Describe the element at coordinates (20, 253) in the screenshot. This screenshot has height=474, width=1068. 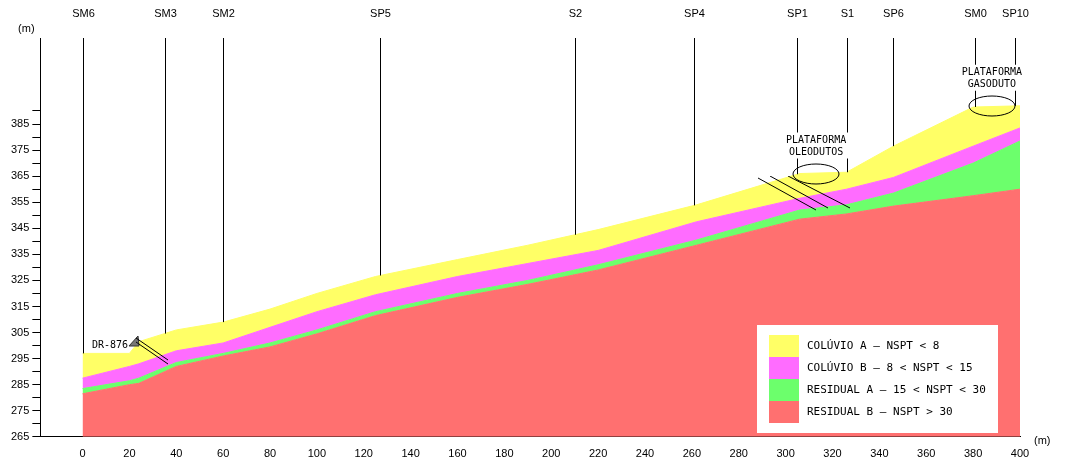
I see `y-tick-label: 335` at that location.